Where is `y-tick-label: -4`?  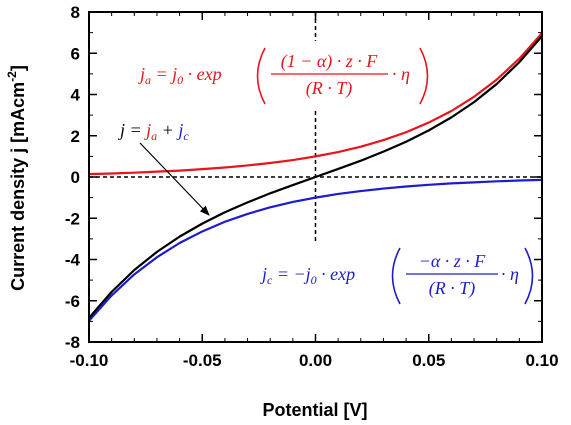
y-tick-label: -4 is located at coordinates (73, 260).